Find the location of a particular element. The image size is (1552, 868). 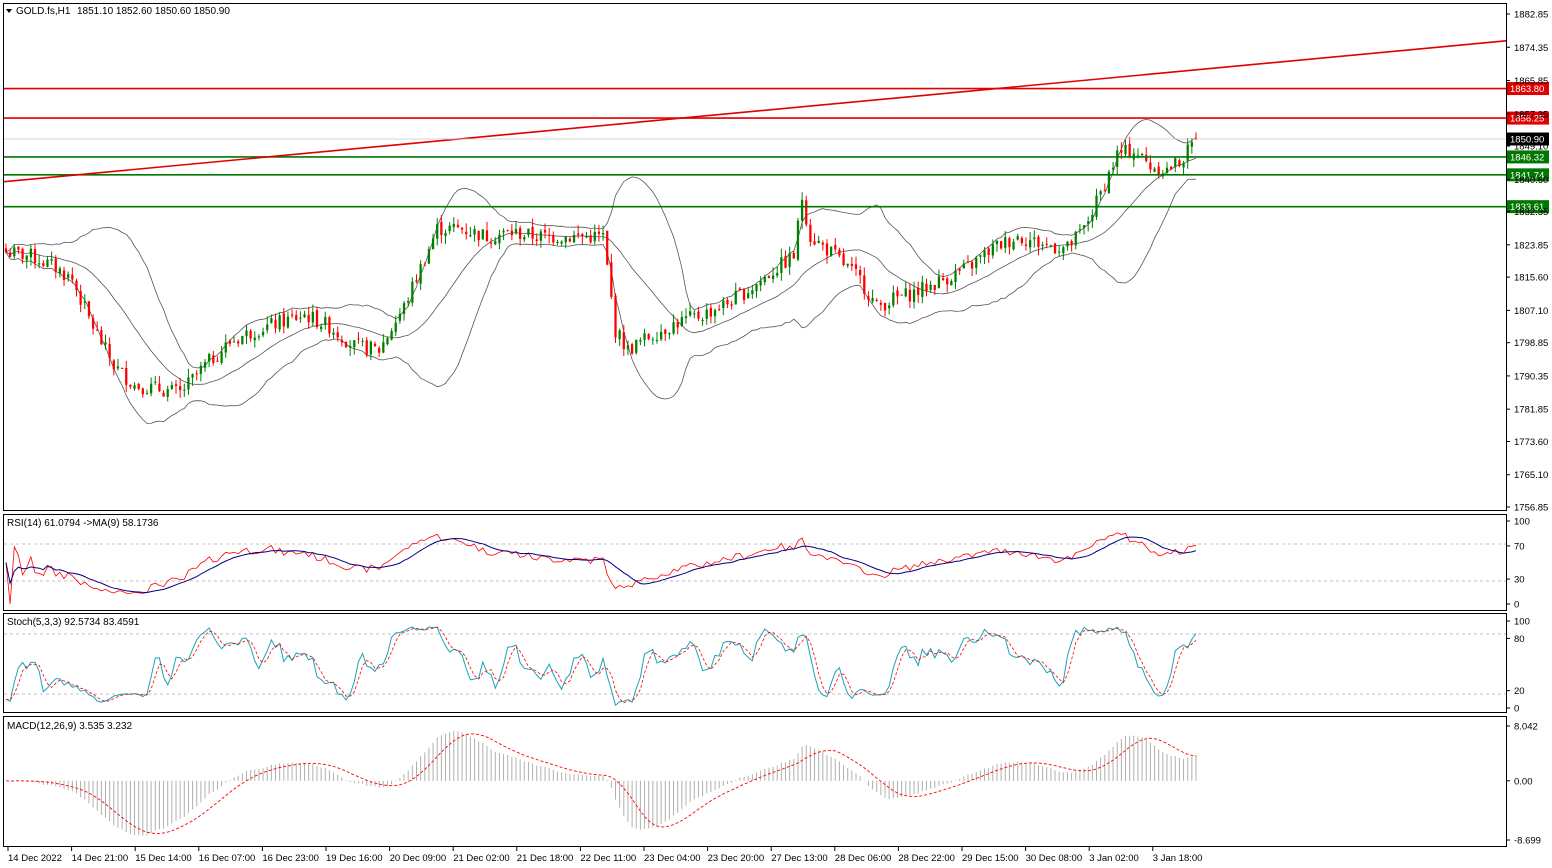

stoch-tick: 20 is located at coordinates (1519, 691).